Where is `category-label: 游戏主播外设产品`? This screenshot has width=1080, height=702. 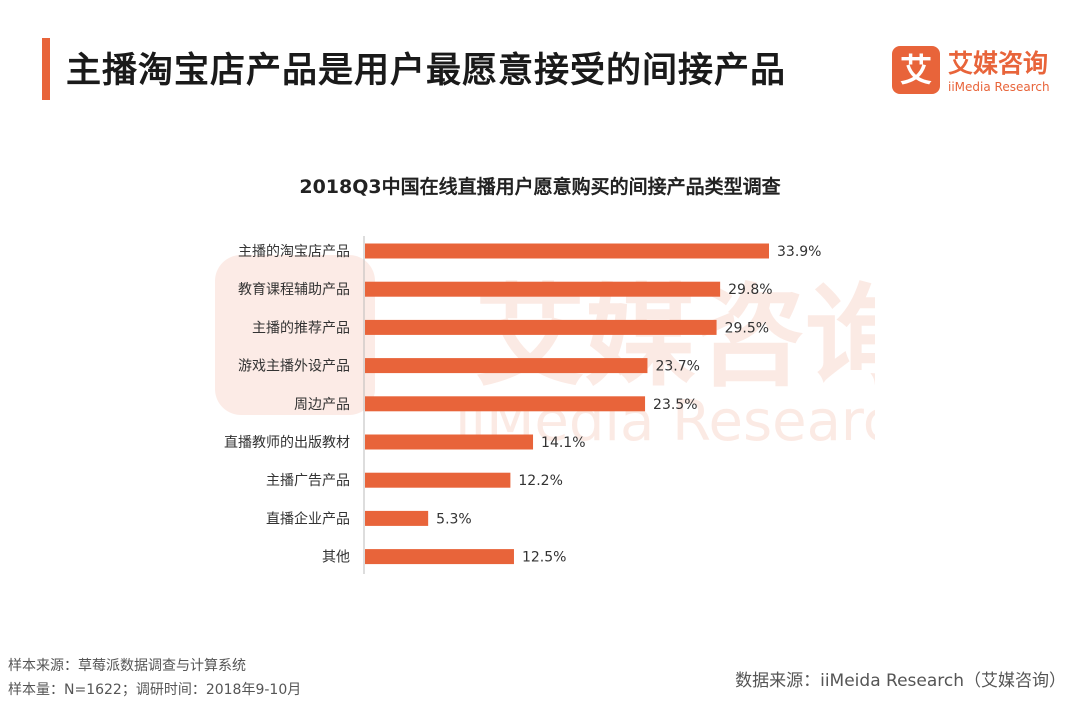 category-label: 游戏主播外设产品 is located at coordinates (294, 367).